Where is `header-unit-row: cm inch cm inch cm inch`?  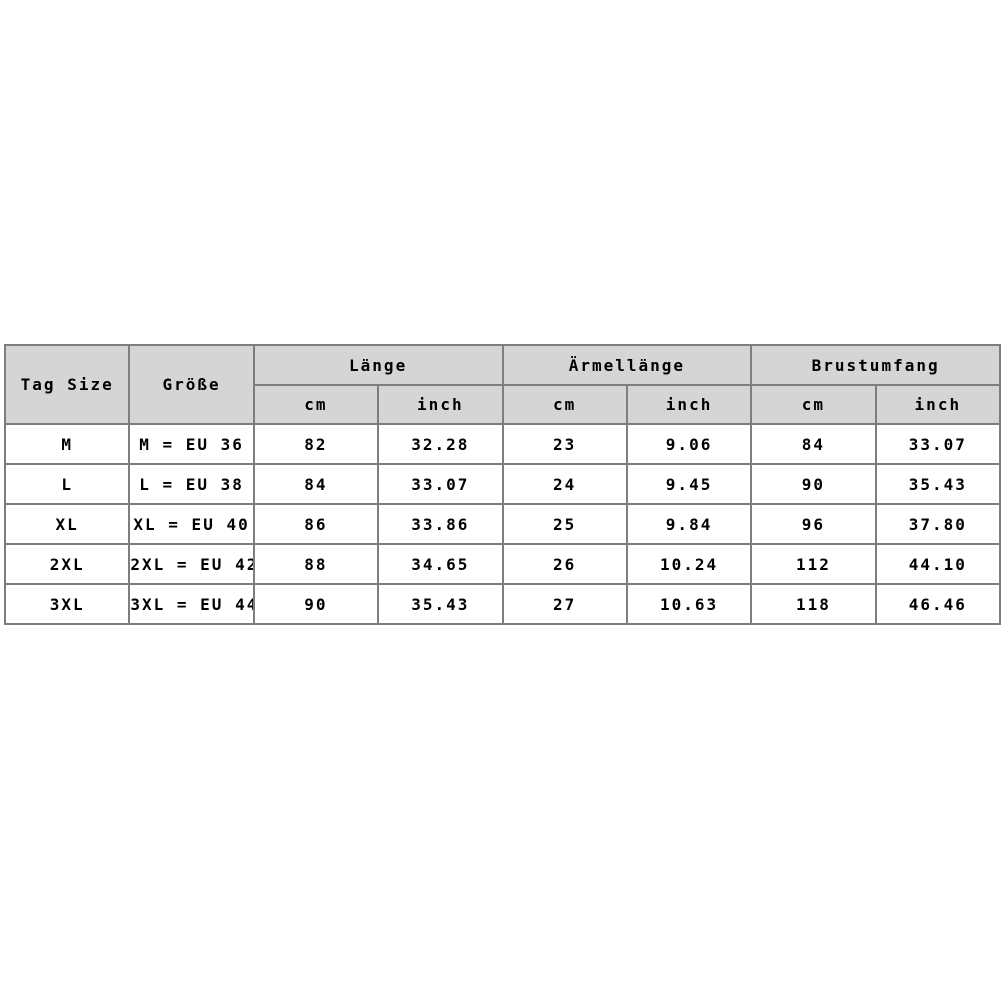
header-unit-row: cm inch cm inch cm inch is located at coordinates (503, 404).